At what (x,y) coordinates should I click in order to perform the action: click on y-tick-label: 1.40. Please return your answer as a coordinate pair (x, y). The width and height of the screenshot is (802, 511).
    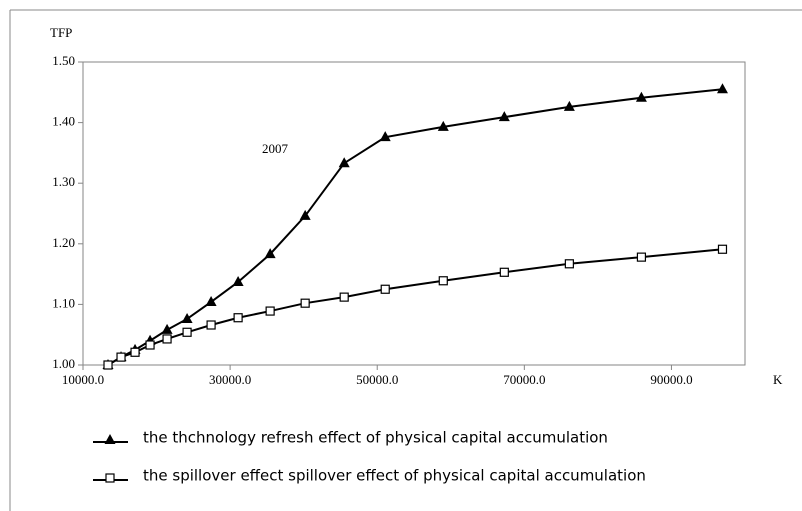
    Looking at the image, I should click on (63, 121).